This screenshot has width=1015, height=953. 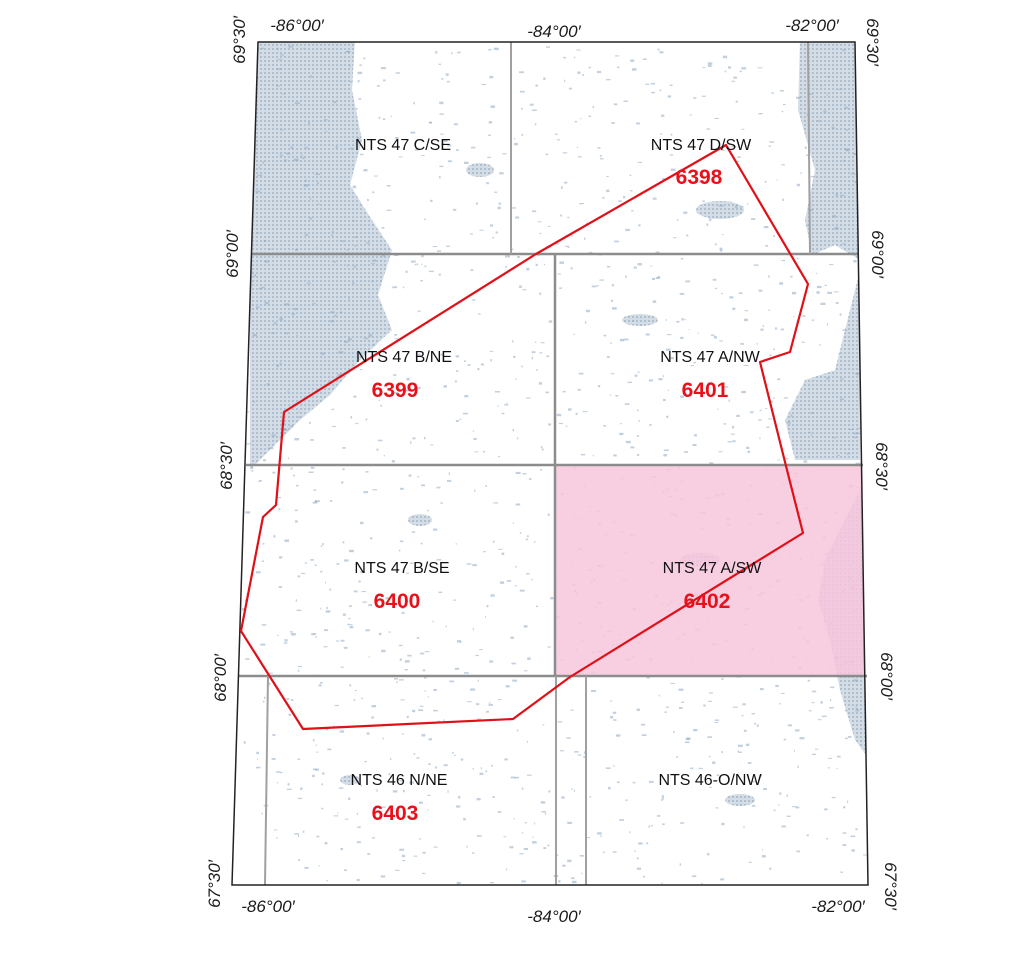 What do you see at coordinates (399, 780) in the screenshot?
I see `sheet-name: NTS 46 N/NE` at bounding box center [399, 780].